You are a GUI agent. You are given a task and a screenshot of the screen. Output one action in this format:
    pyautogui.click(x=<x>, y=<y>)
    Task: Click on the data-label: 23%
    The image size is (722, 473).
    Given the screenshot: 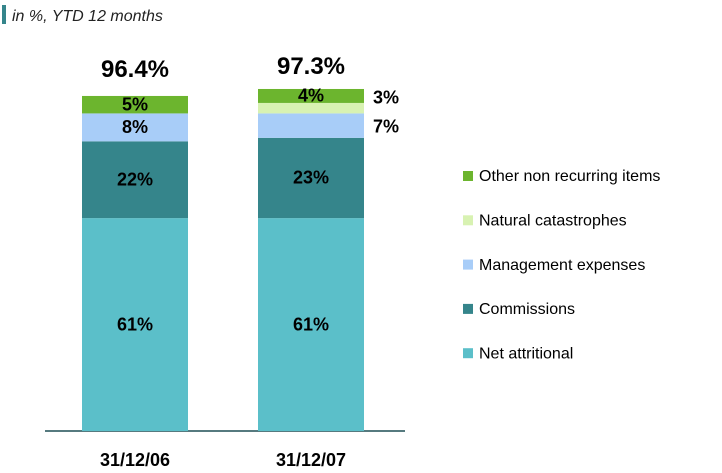 What is the action you would take?
    pyautogui.click(x=311, y=178)
    